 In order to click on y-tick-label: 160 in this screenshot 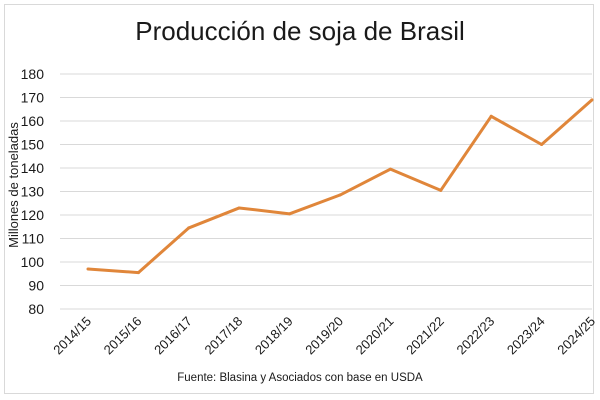, I will do `click(33, 121)`.